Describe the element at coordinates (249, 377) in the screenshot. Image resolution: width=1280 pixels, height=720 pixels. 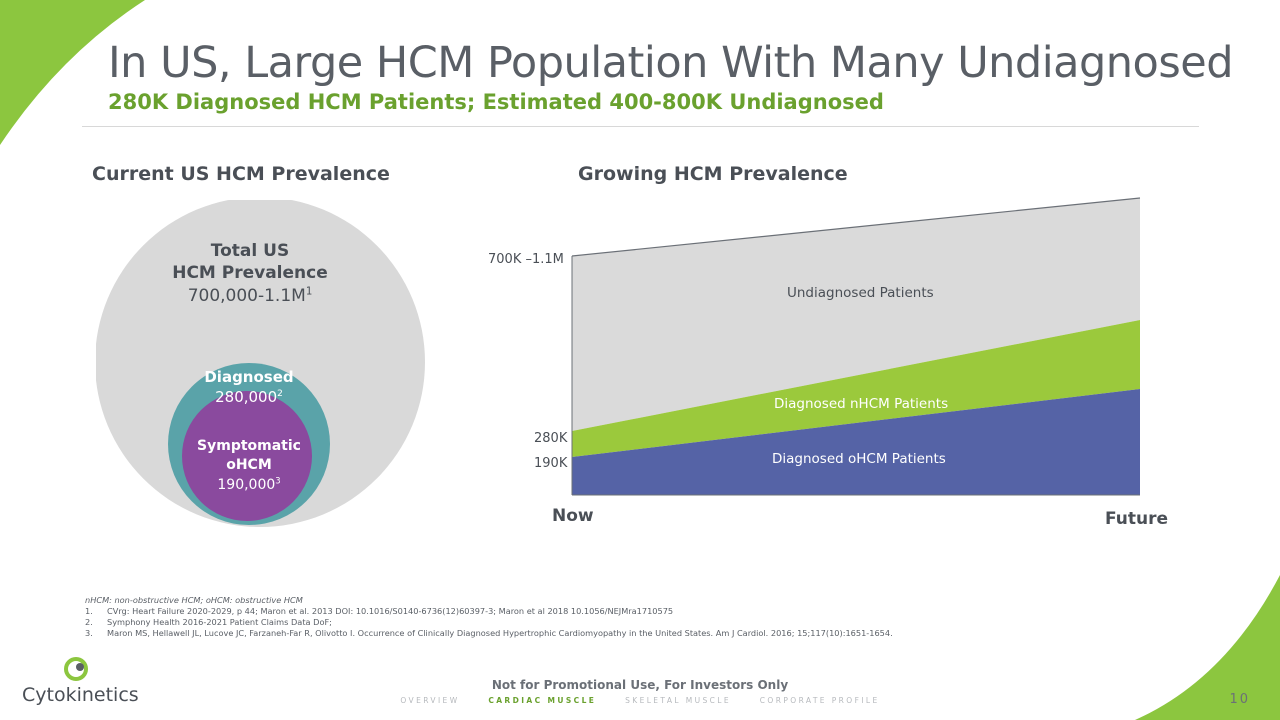
I see `diagnosed-title: Diagnosed` at that location.